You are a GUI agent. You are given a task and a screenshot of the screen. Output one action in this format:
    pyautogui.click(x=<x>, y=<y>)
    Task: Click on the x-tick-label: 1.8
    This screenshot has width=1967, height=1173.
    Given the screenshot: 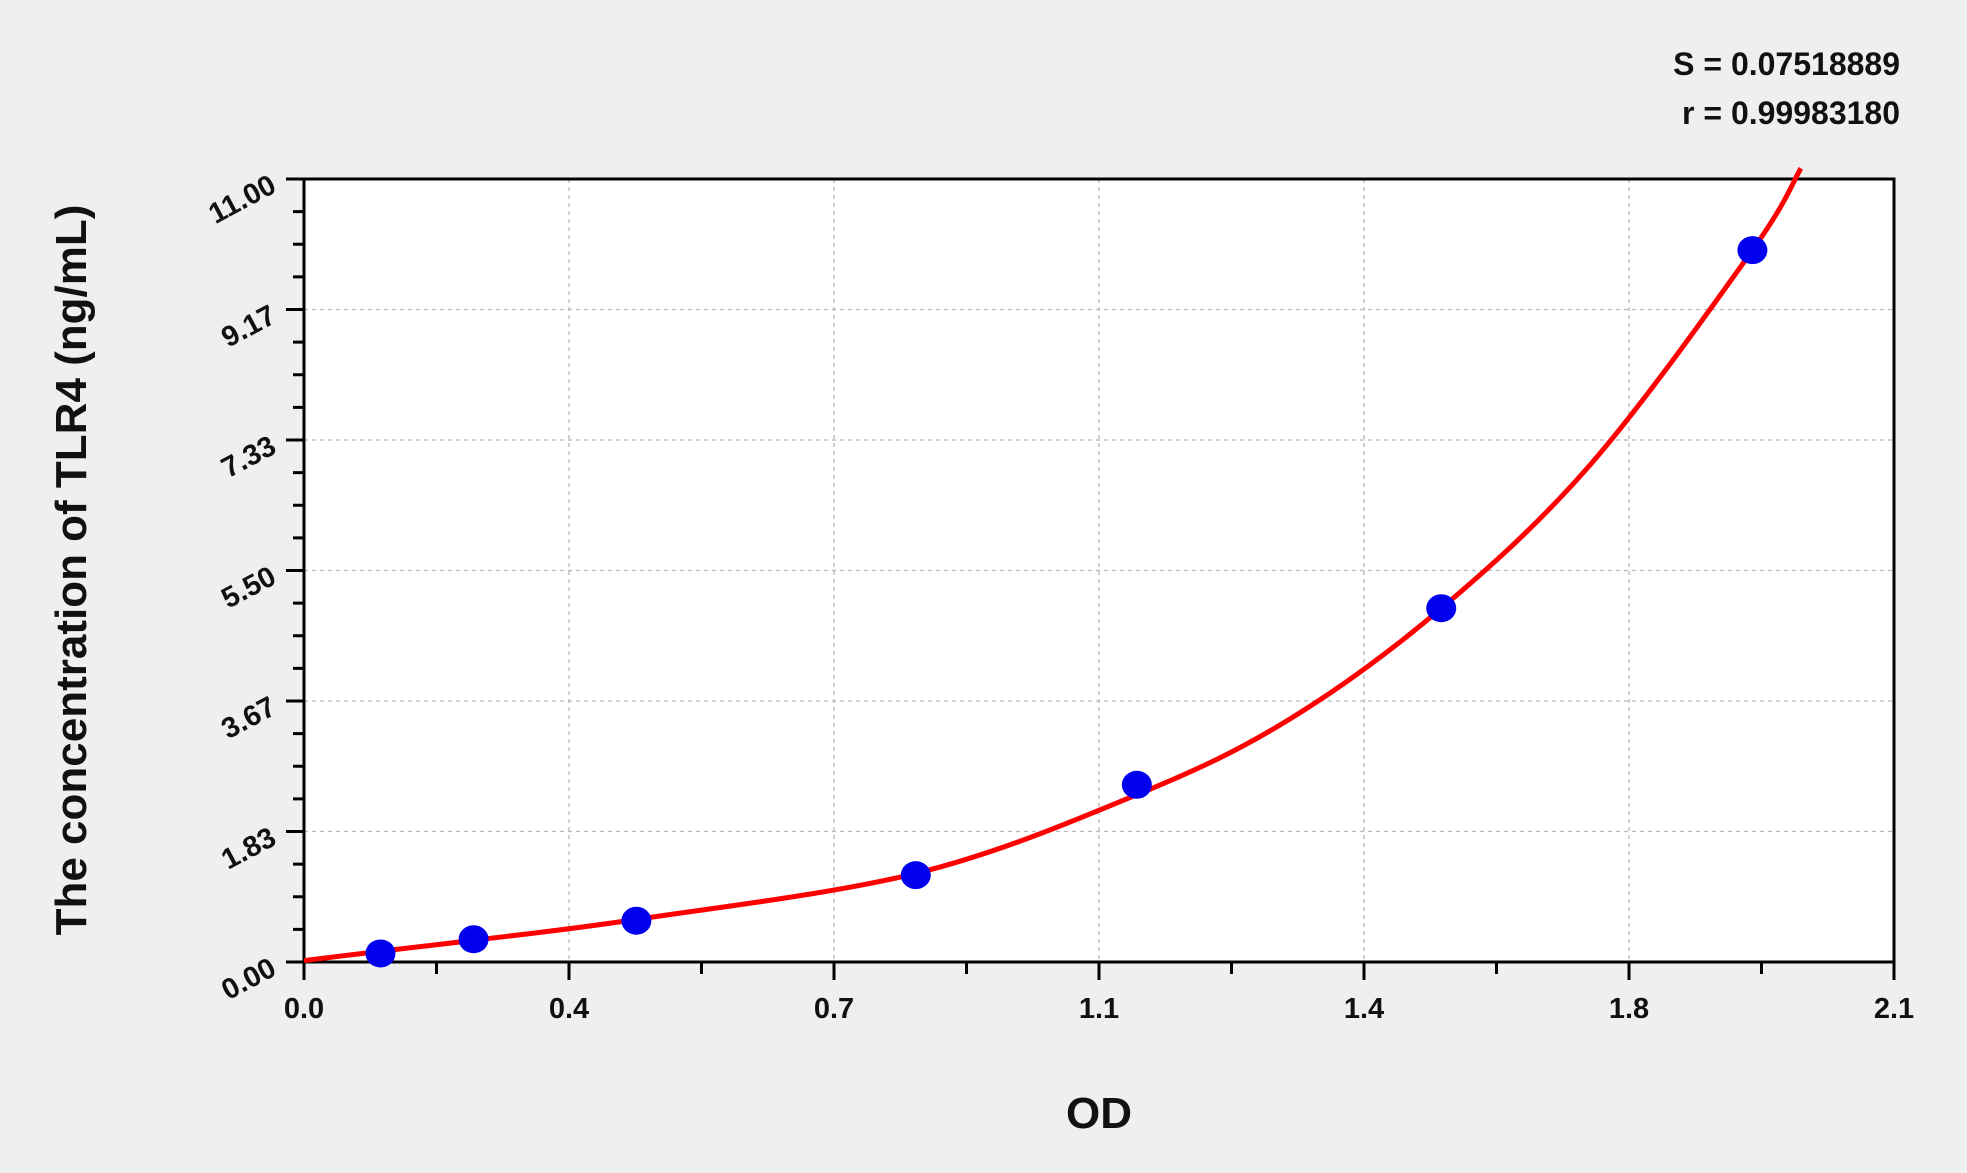 What is the action you would take?
    pyautogui.click(x=1629, y=1009)
    